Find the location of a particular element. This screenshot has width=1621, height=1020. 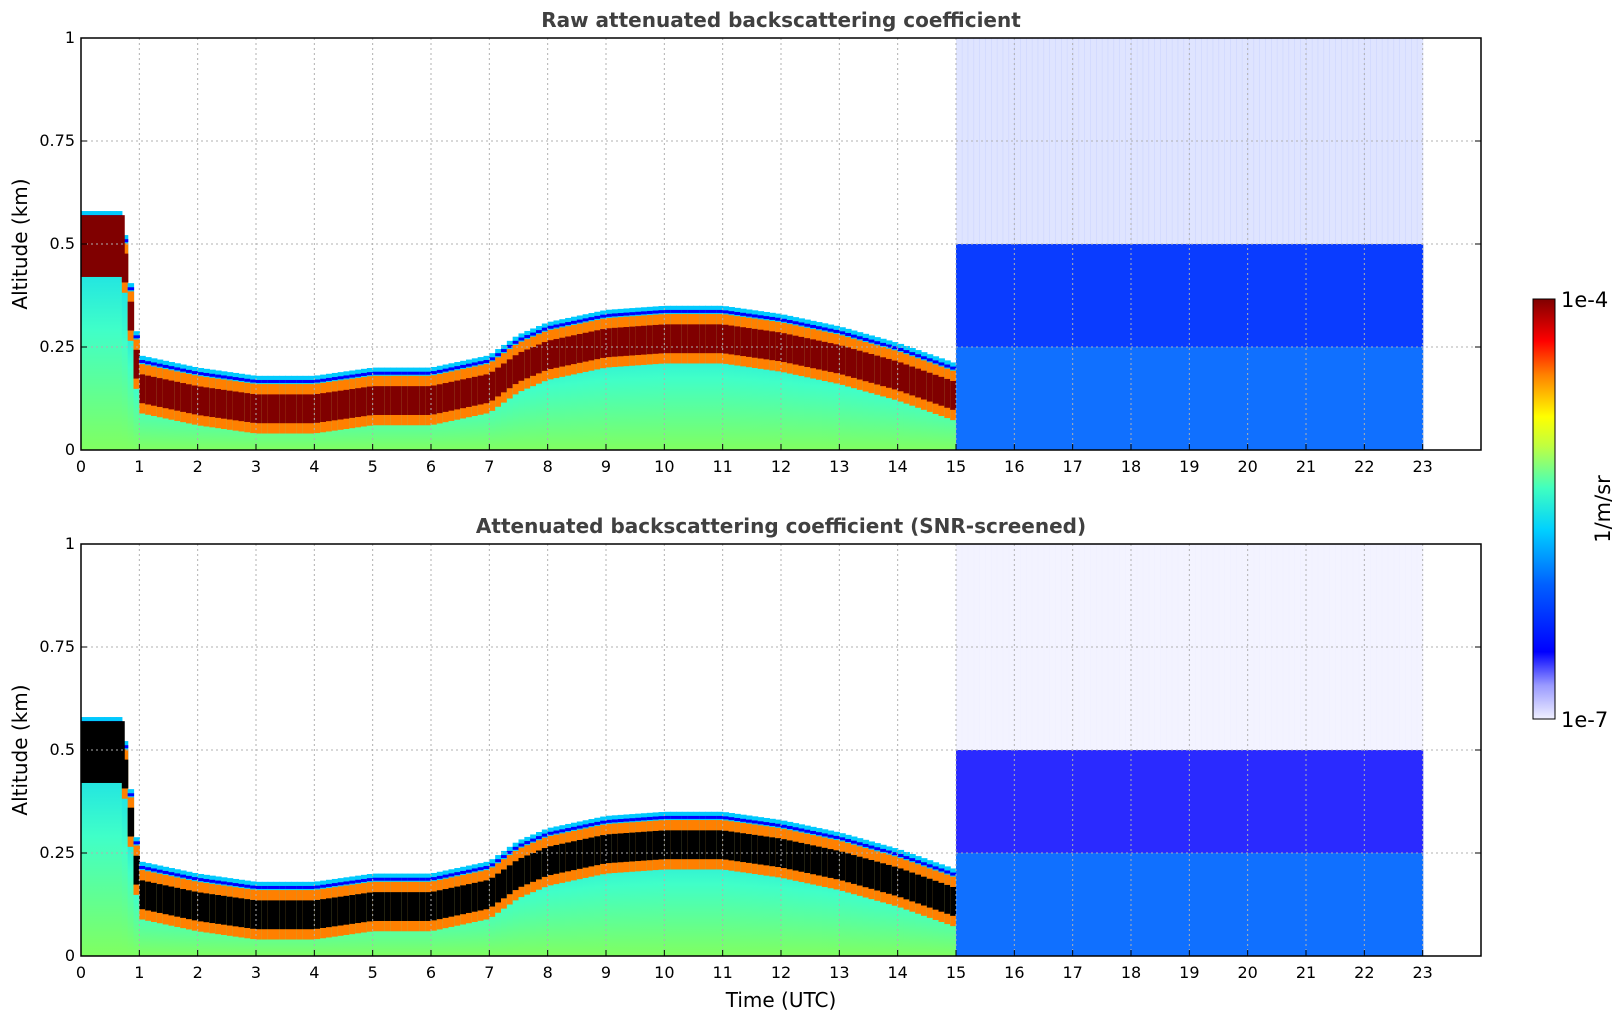

y-tick-label: 0.25 is located at coordinates (57, 852).